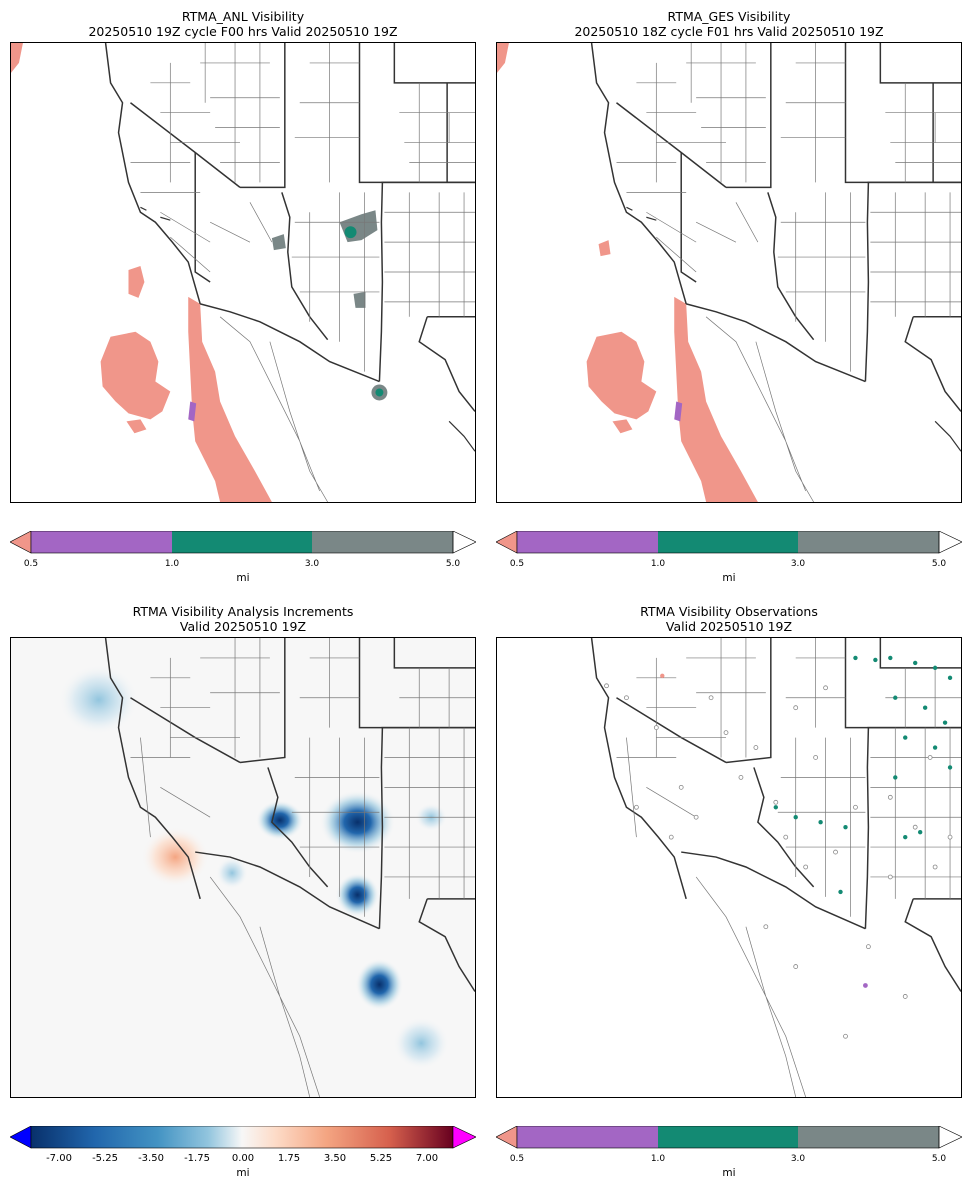  What do you see at coordinates (863, 775) in the screenshot?
I see `observation-stations-reduced` at bounding box center [863, 775].